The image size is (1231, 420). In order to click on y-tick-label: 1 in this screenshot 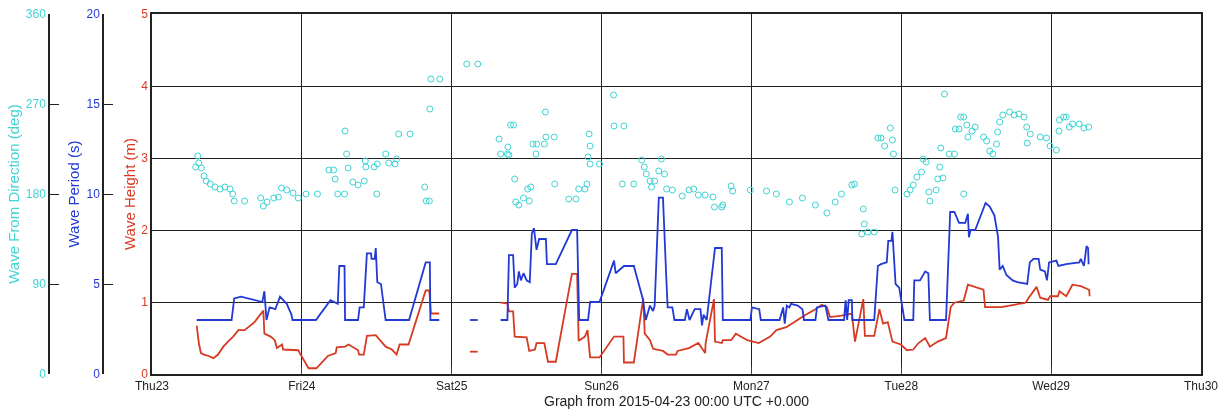, I will do `click(145, 302)`.